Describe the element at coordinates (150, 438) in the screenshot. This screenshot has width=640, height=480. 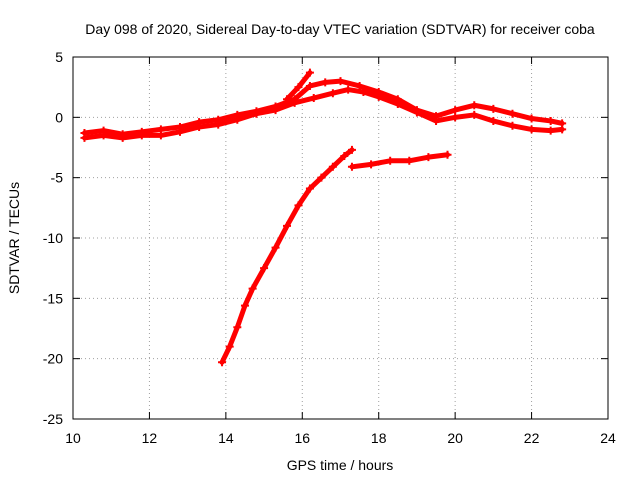
I see `x-tick-label: 12` at that location.